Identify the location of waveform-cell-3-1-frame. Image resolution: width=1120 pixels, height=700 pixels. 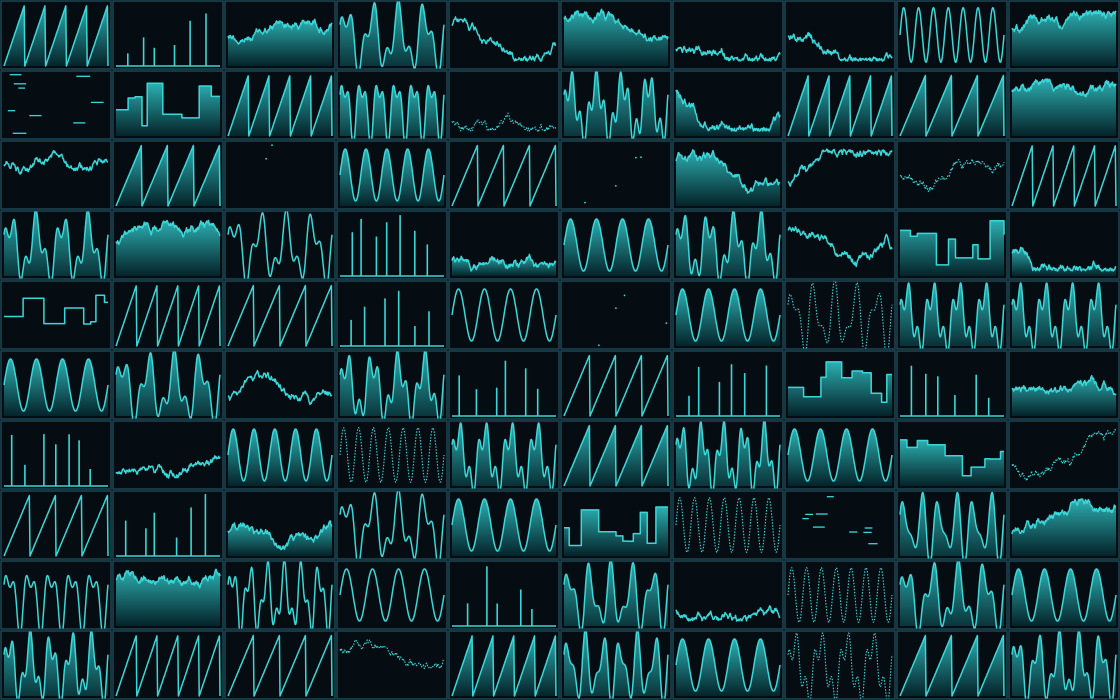
(56, 175).